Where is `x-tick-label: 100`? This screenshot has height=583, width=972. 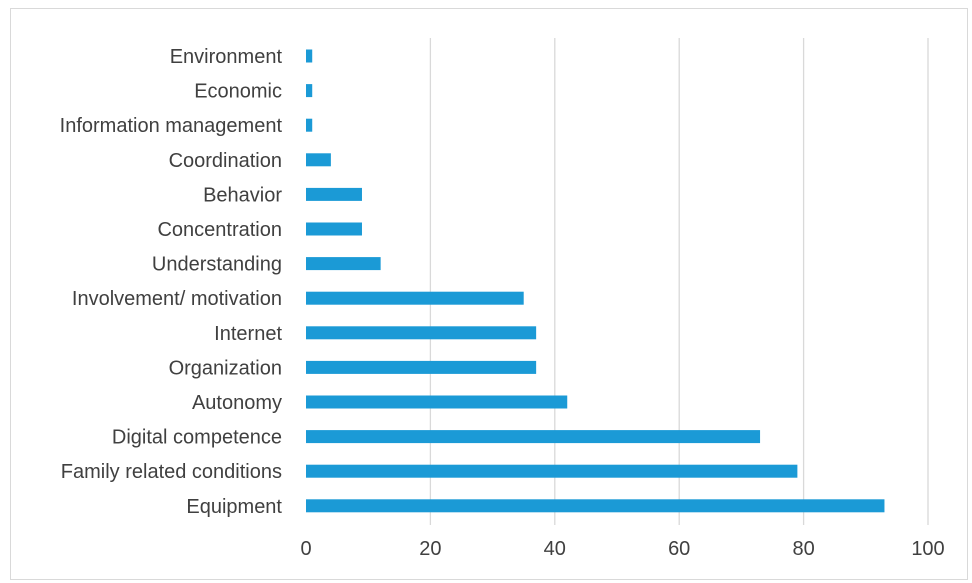 x-tick-label: 100 is located at coordinates (927, 549).